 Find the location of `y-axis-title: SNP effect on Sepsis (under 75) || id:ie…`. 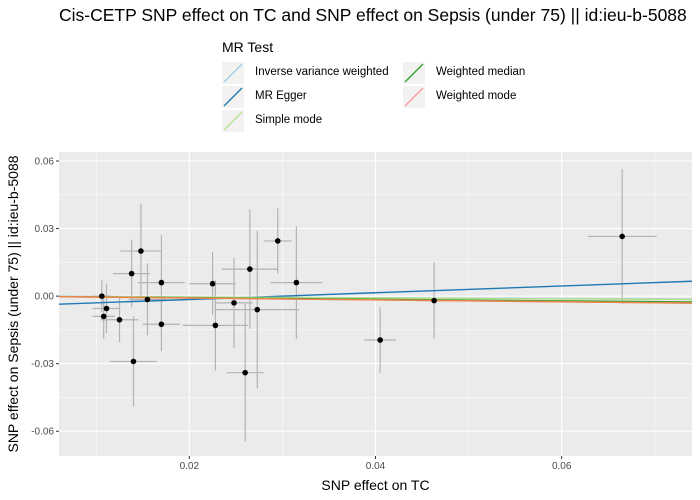

y-axis-title: SNP effect on Sepsis (under 75) || id:ie… is located at coordinates (13, 303).